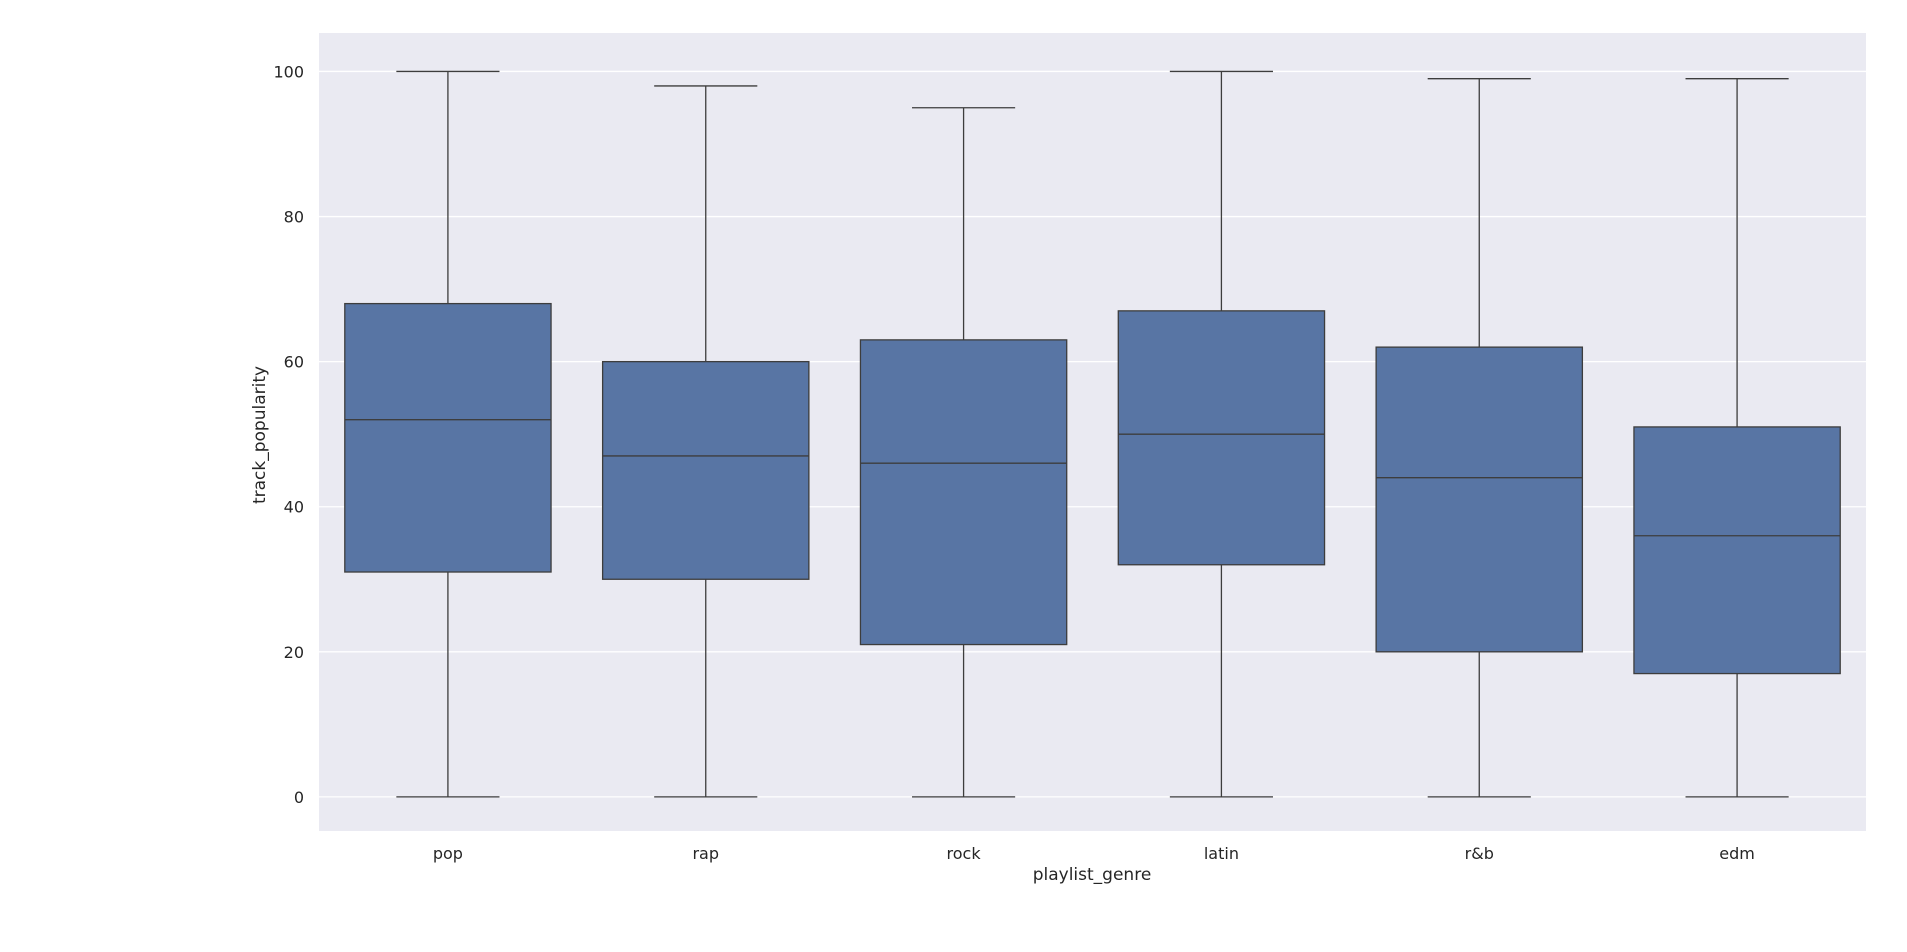 This screenshot has height=952, width=1907. I want to click on y-axis-title: track_popularity, so click(260, 435).